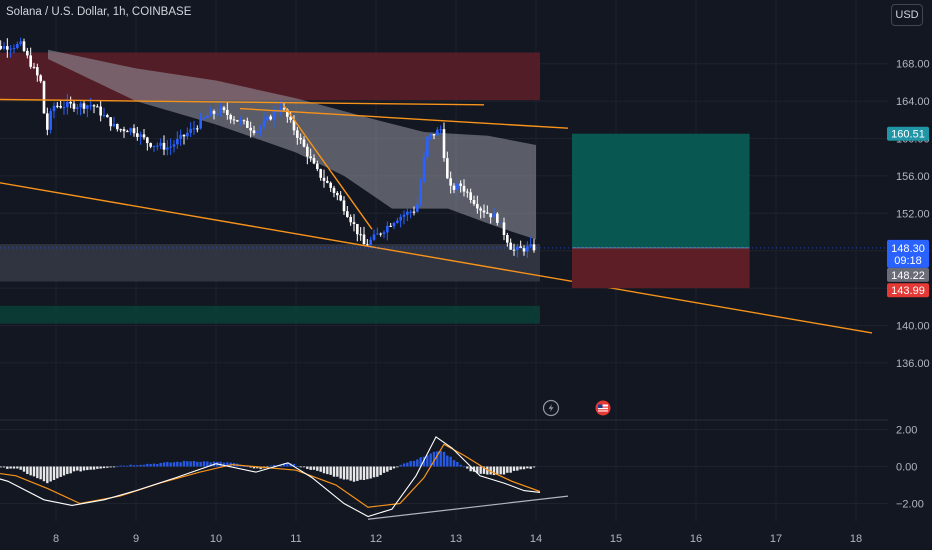  What do you see at coordinates (270, 263) in the screenshot?
I see `zone-support` at bounding box center [270, 263].